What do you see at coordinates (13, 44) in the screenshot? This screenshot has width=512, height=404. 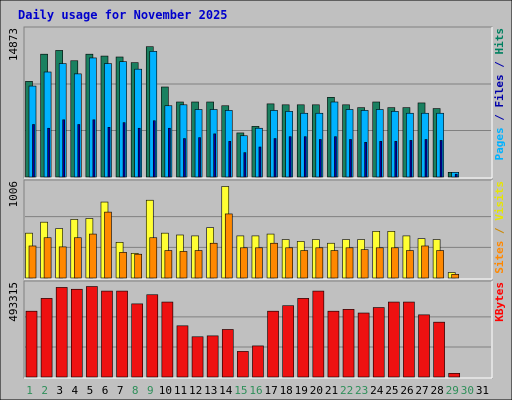 I see `ytick-label-top: 14873` at bounding box center [13, 44].